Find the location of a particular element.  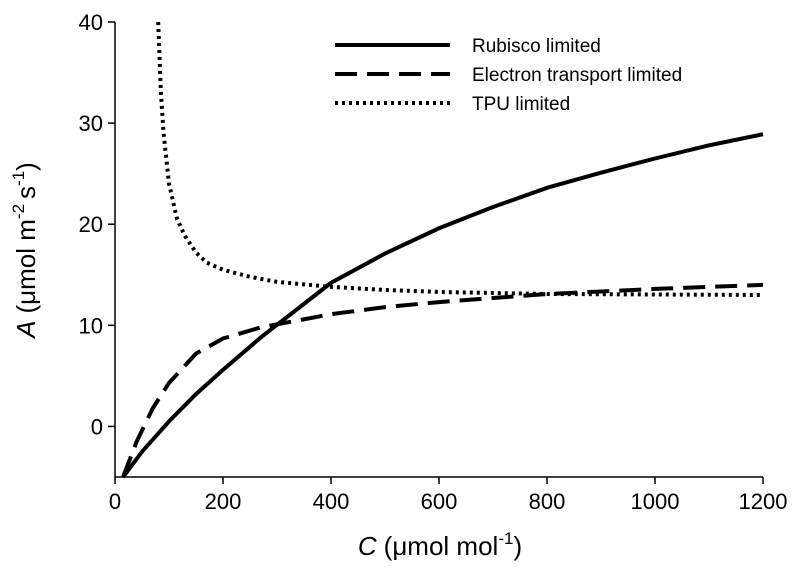

legend-label: Electron transport limited is located at coordinates (577, 75).